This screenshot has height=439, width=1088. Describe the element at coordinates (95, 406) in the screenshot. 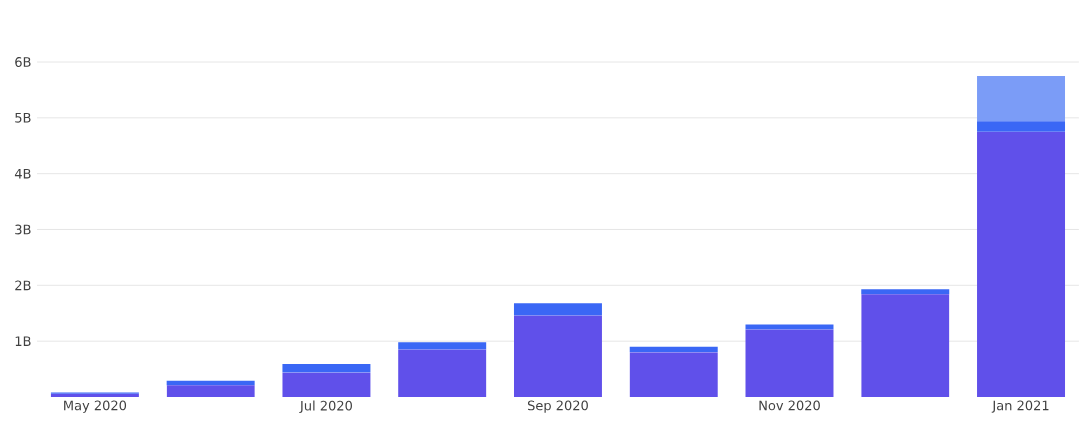

I see `x-tick-label: May 2020` at that location.